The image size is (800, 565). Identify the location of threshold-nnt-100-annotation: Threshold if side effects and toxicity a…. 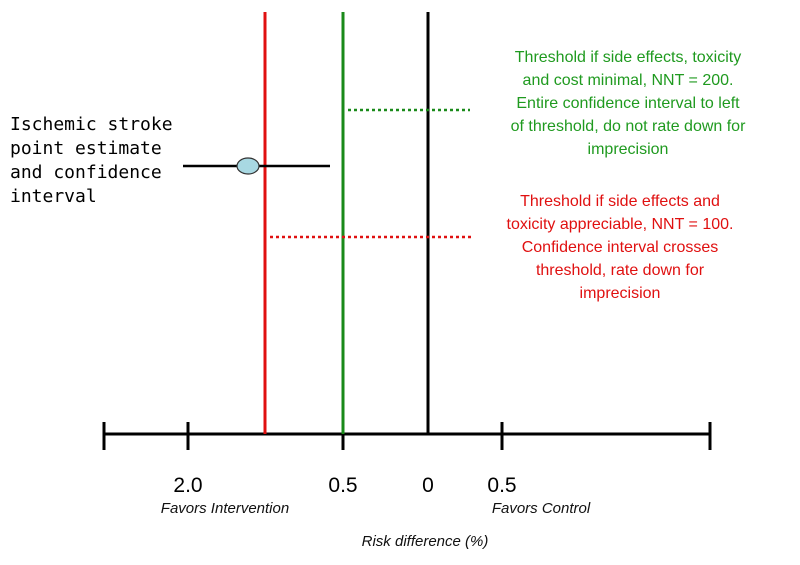
(620, 247).